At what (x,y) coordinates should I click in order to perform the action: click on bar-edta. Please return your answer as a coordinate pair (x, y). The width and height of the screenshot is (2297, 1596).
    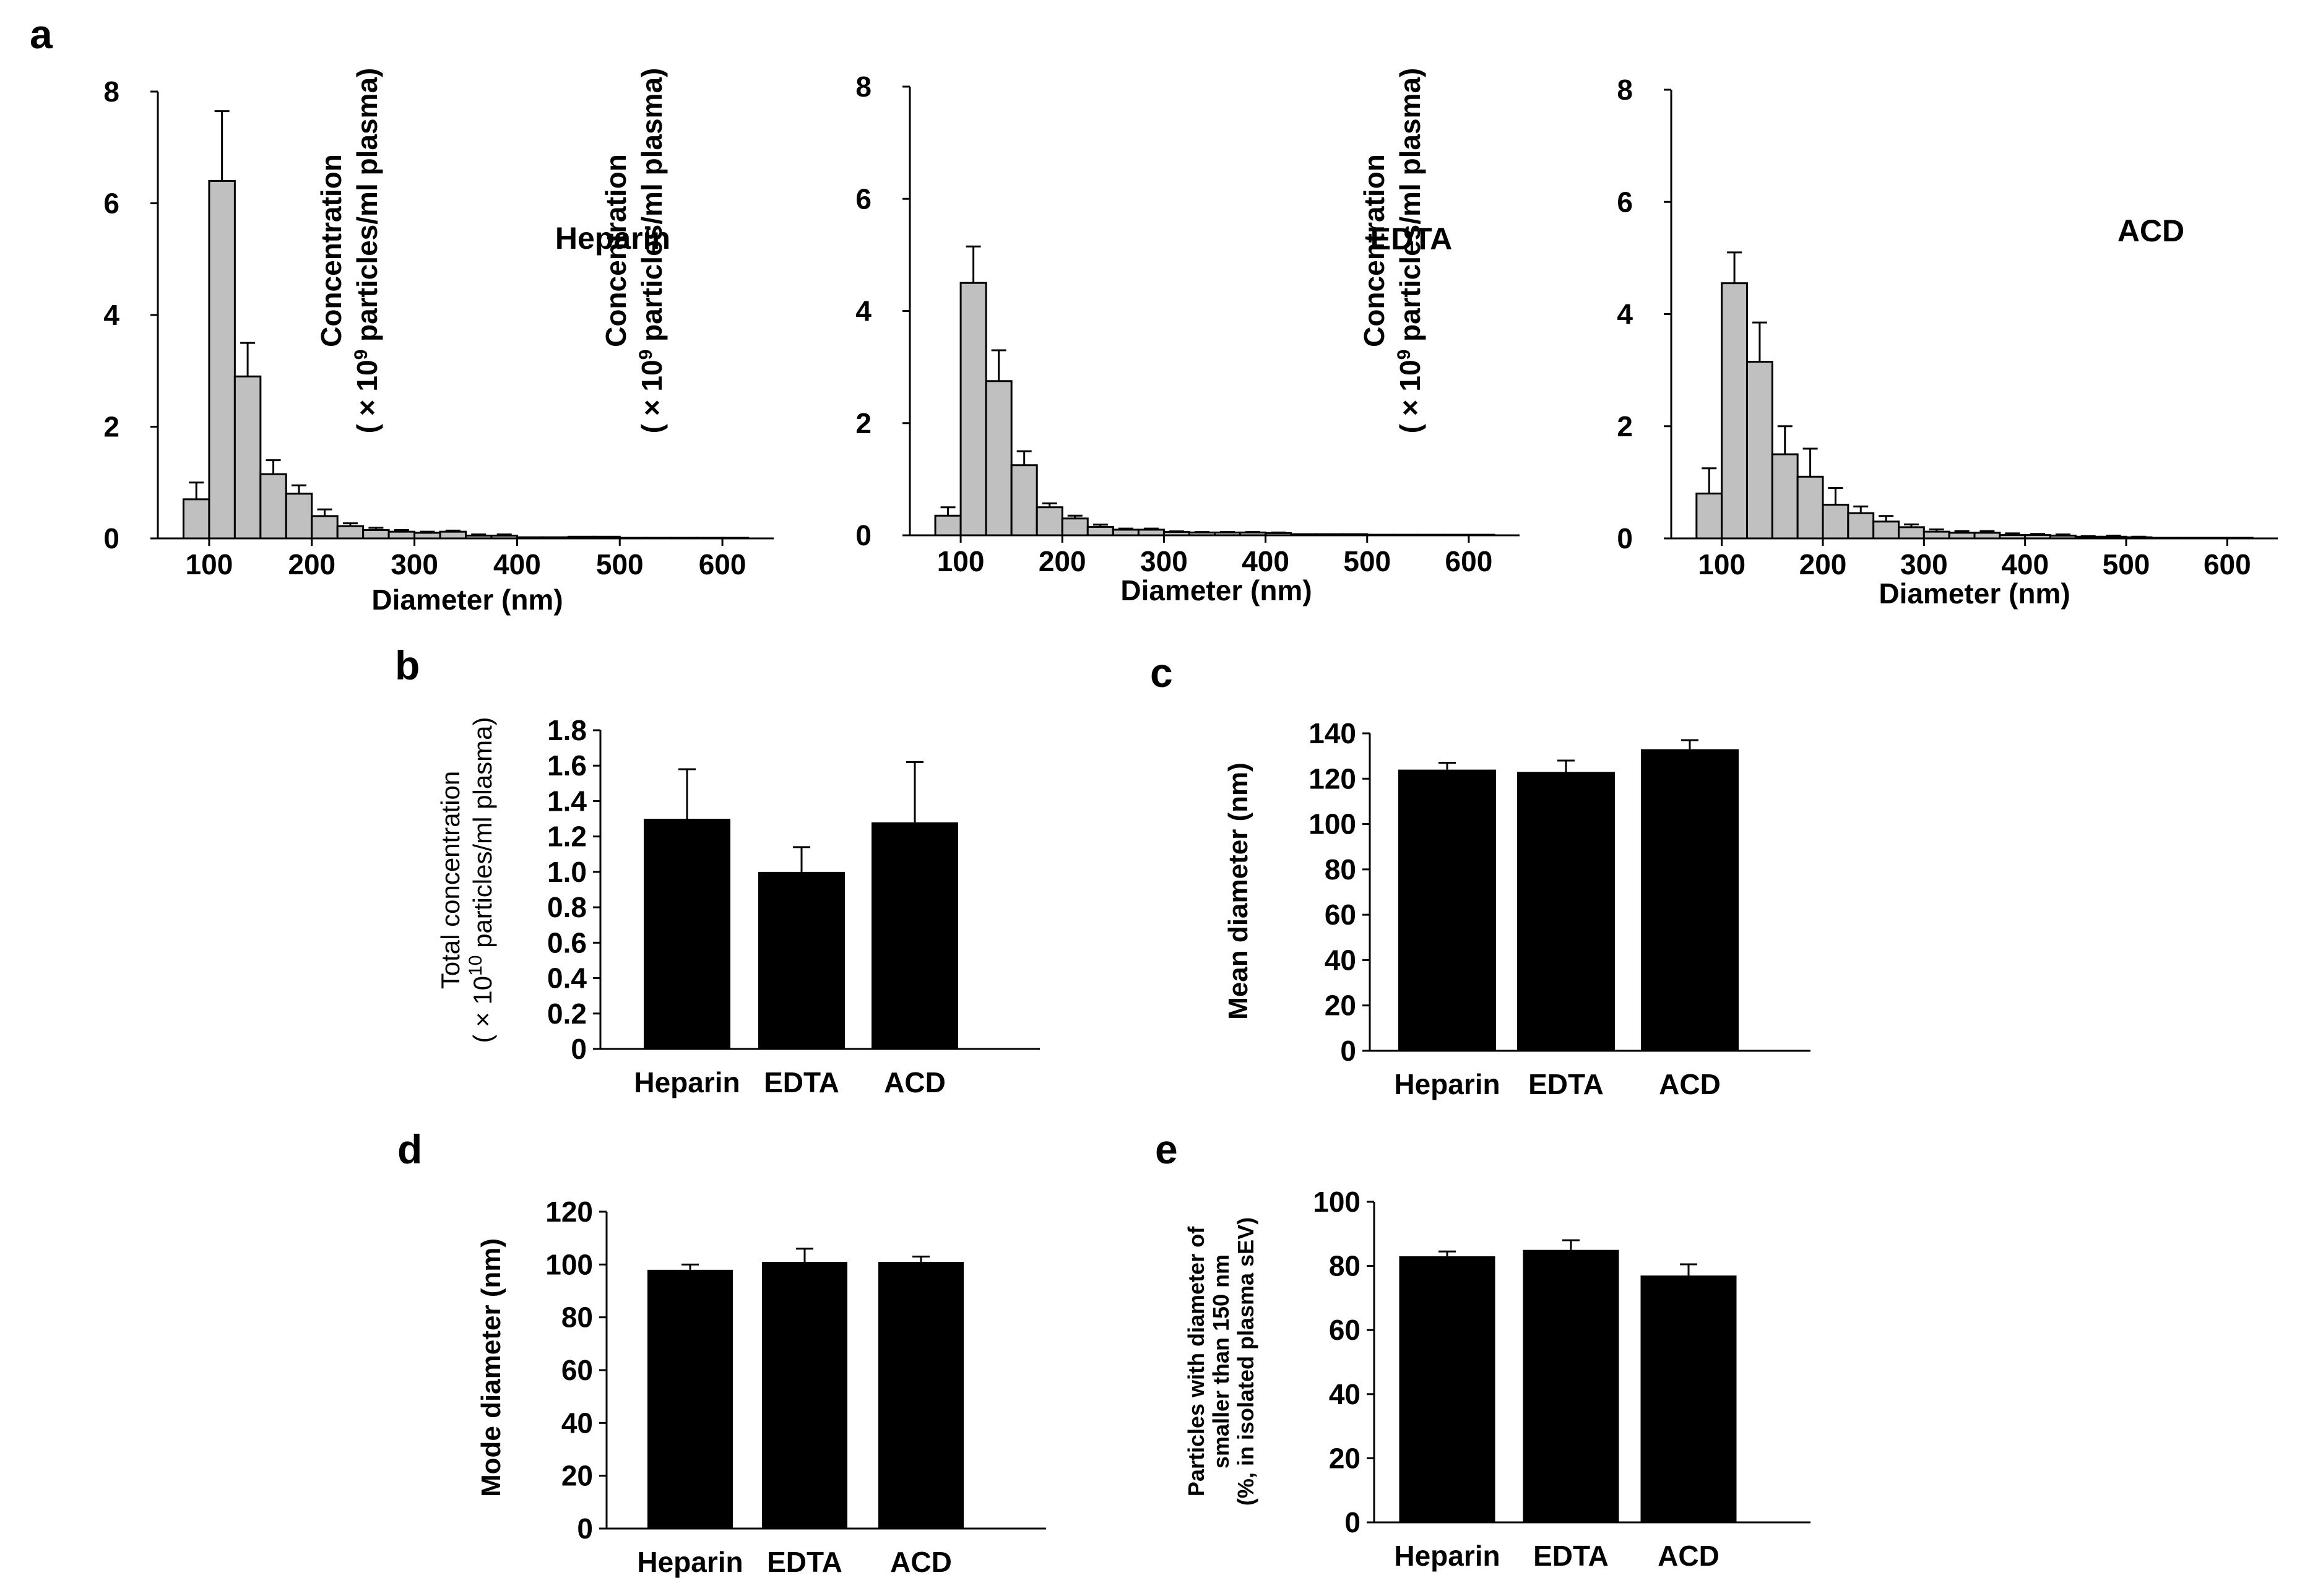
    Looking at the image, I should click on (1566, 911).